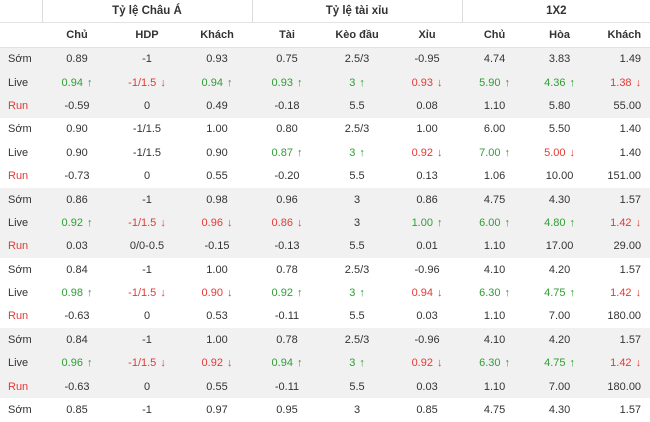 This screenshot has height=422, width=650. I want to click on odds-value: 5.5, so click(357, 176).